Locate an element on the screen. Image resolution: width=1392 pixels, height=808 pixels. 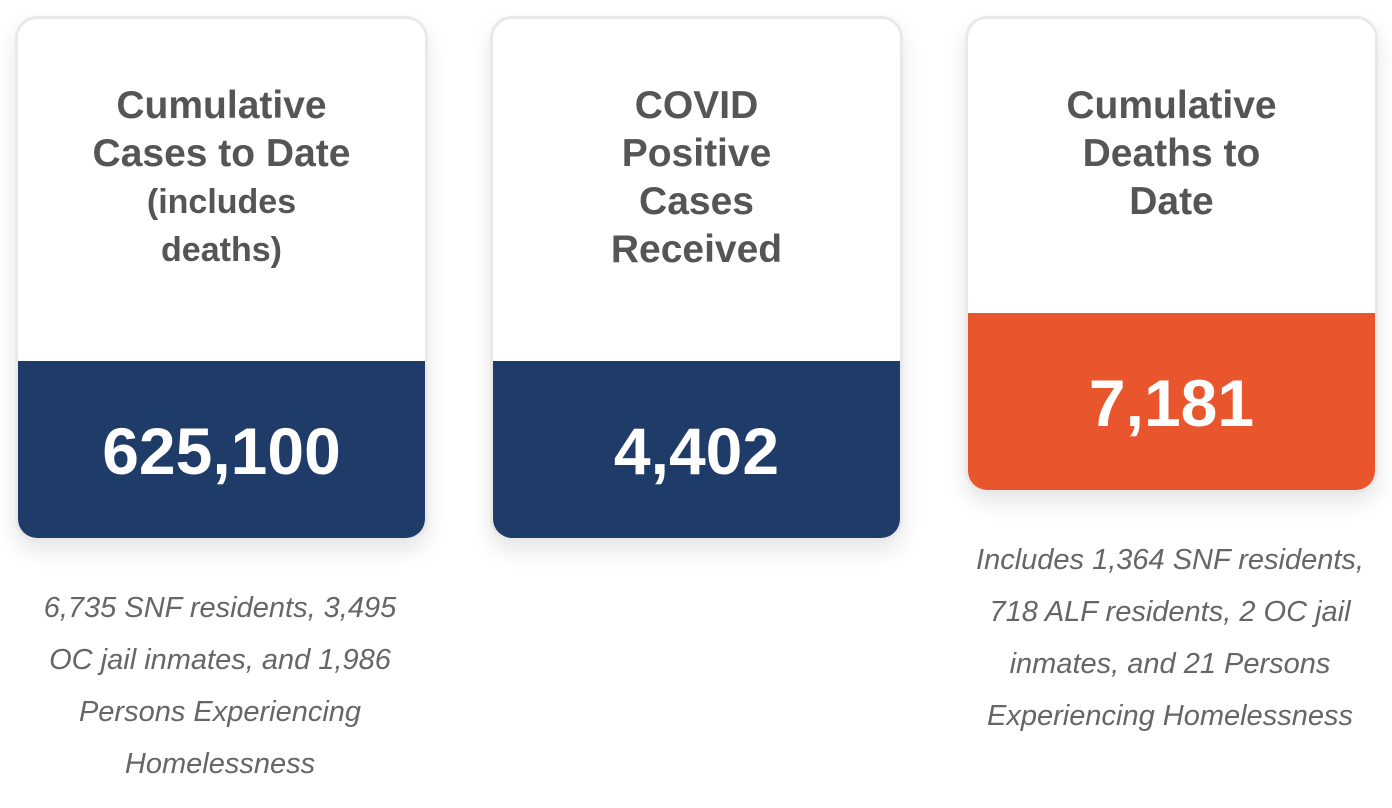
cumulative-deaths-title-text: Cumulative Deaths to Date is located at coordinates (1171, 153).